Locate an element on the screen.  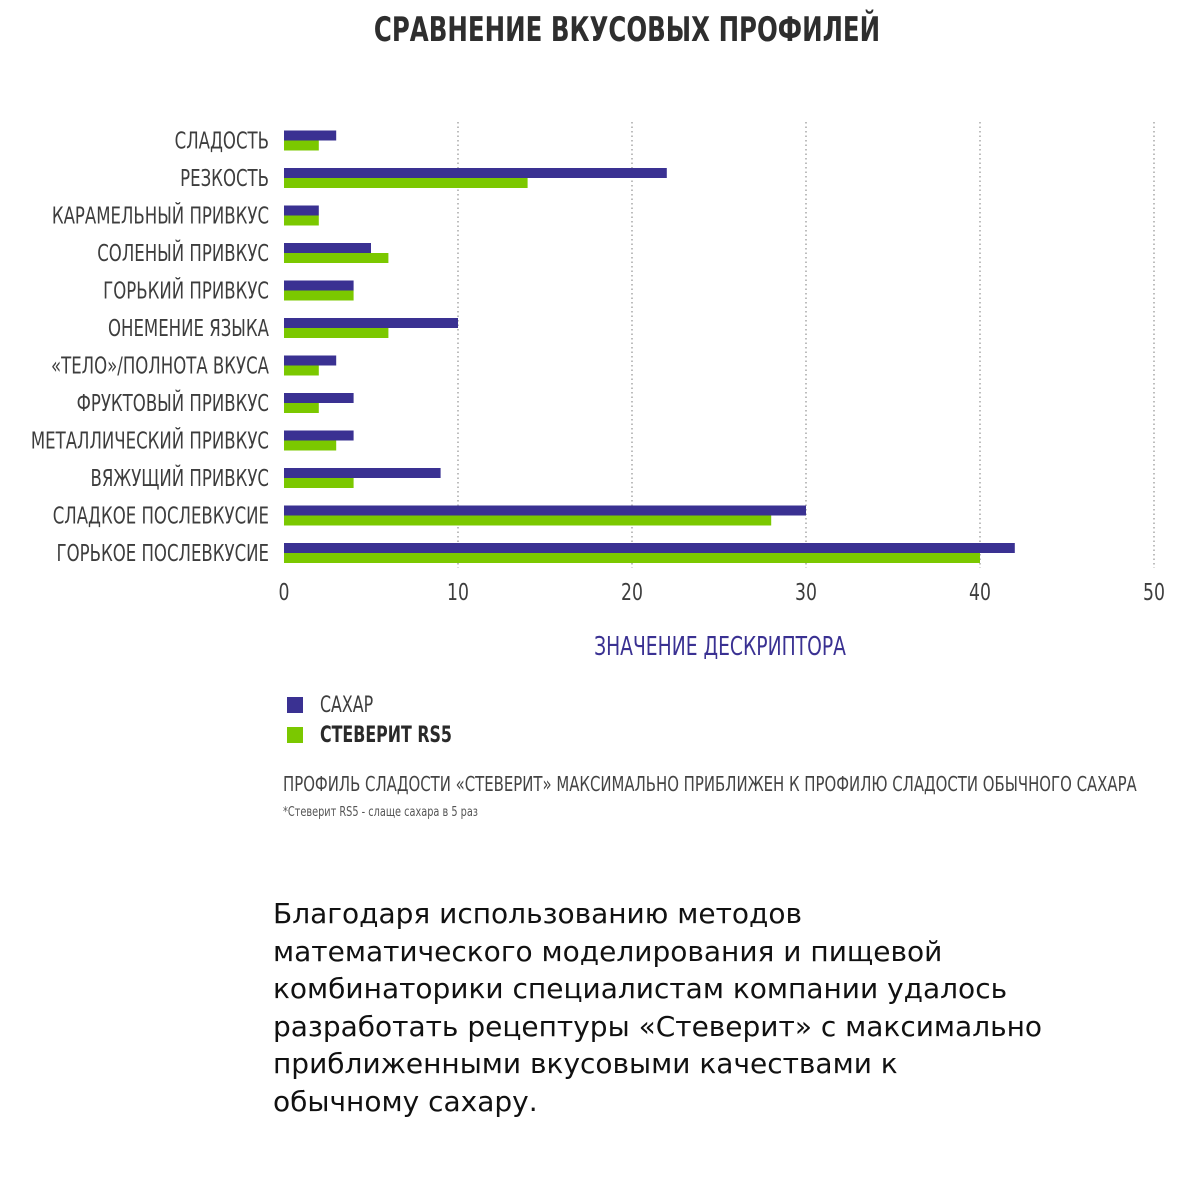
category-label: РЕЗКОСТЬ is located at coordinates (224, 178).